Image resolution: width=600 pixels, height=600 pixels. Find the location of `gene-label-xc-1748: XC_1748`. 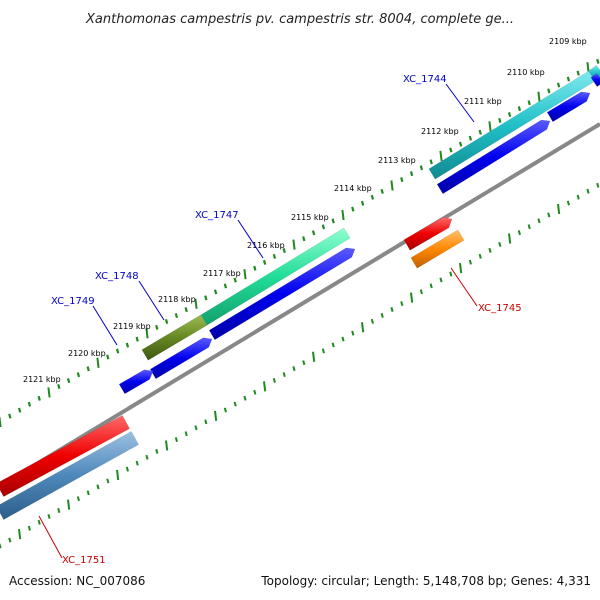

gene-label-xc-1748: XC_1748 is located at coordinates (117, 276).